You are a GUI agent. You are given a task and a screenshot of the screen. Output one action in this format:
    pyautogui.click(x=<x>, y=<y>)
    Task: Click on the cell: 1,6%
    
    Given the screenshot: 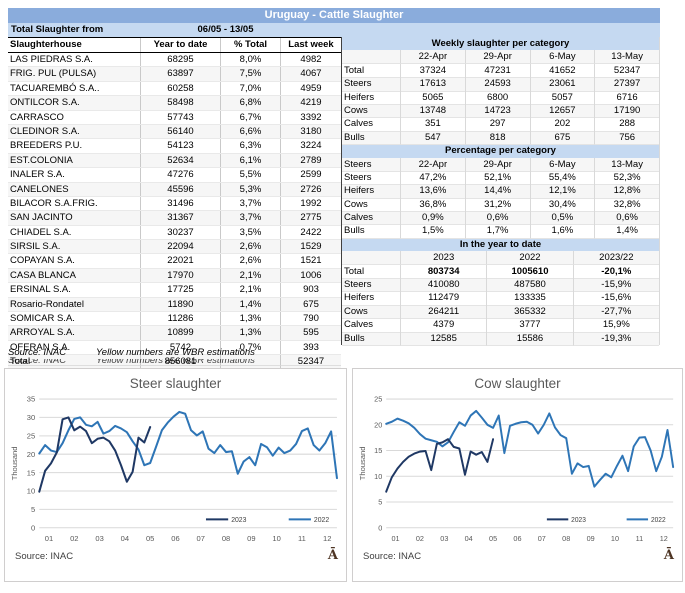 What is the action you would take?
    pyautogui.click(x=562, y=231)
    